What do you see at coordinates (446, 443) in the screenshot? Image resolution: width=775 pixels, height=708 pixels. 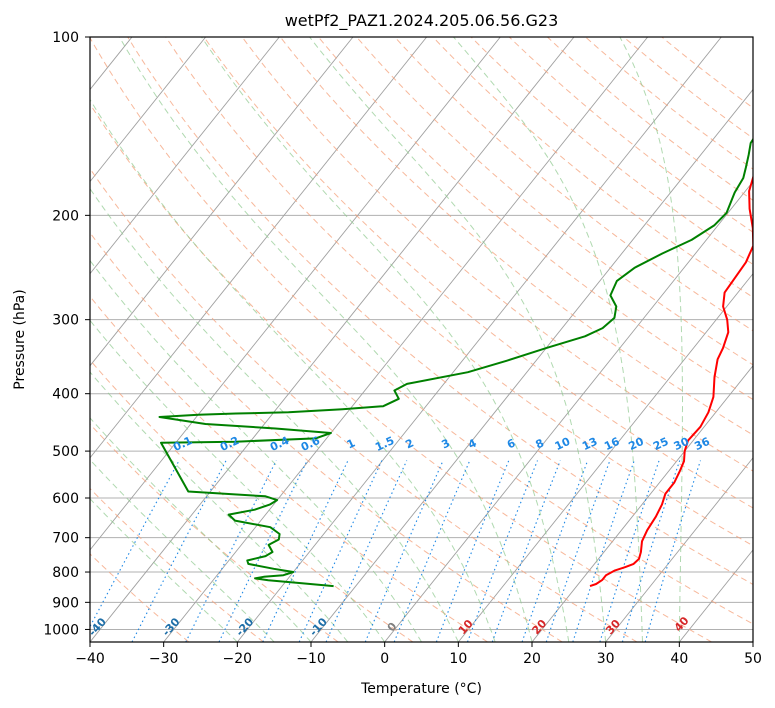 I see `mixing-ratio-label: 3` at bounding box center [446, 443].